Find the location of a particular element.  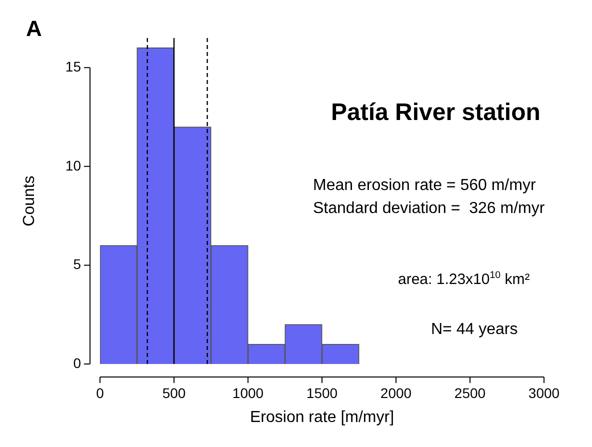

x-tick-label: 2500 is located at coordinates (470, 392).